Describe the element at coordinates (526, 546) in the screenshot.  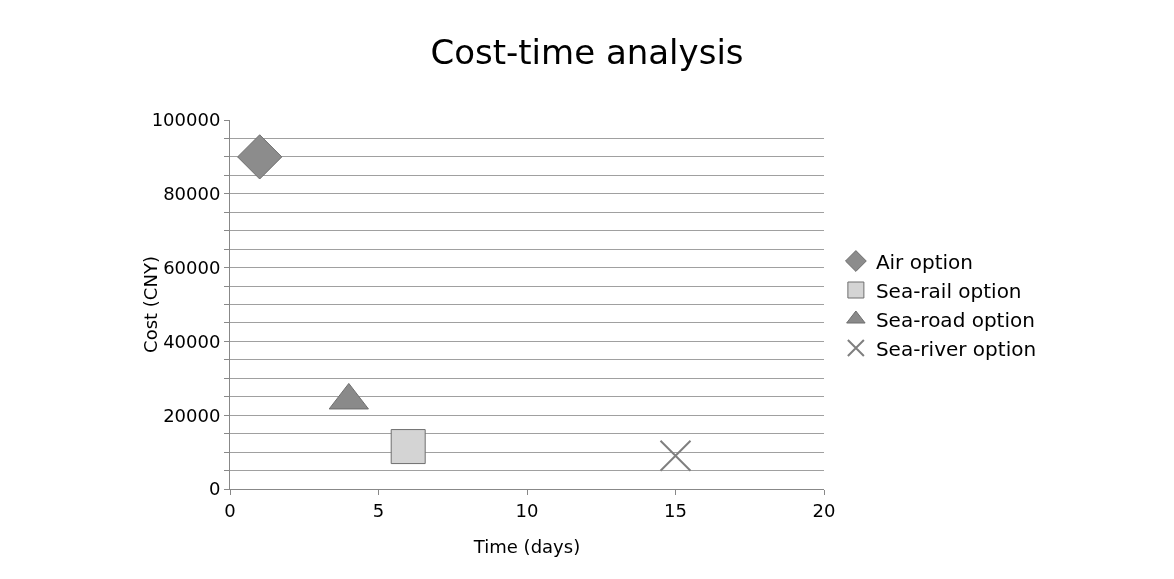
I see `x-axis-title: Time (days)` at that location.